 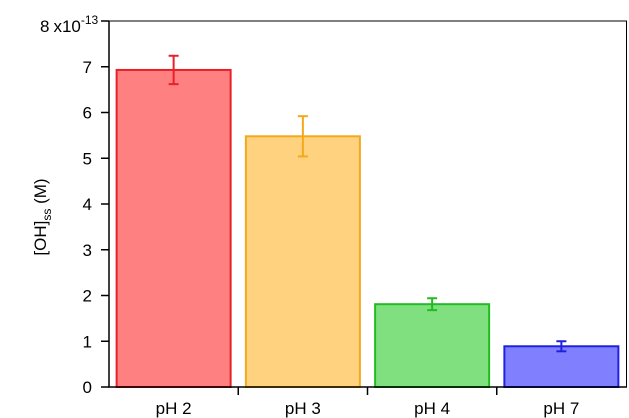 What do you see at coordinates (87, 387) in the screenshot?
I see `y-tick-label: 0` at bounding box center [87, 387].